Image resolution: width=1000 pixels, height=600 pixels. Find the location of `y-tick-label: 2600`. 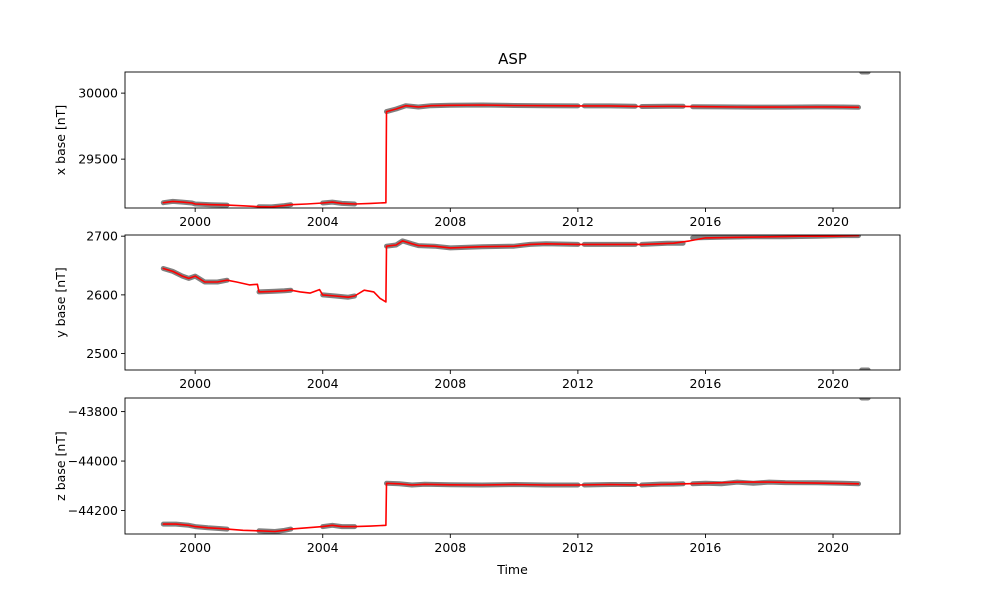

y-tick-label: 2600 is located at coordinates (102, 294).